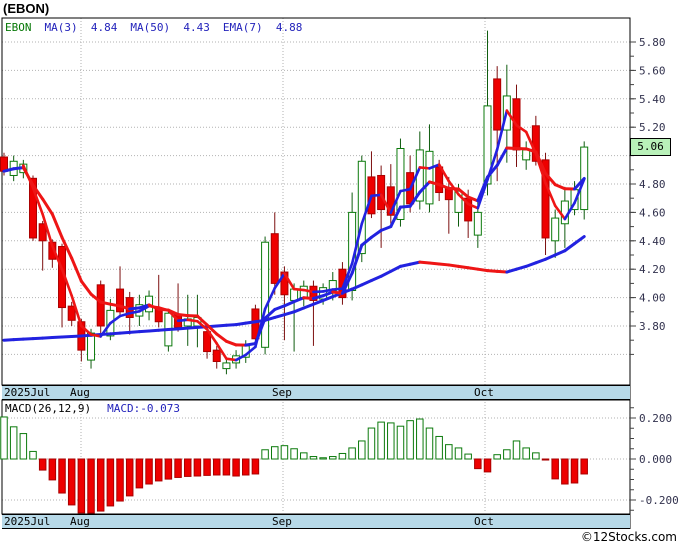 The width and height of the screenshot is (680, 546). I want to click on legend-ma50: MA(50) 4.43, so click(170, 27).